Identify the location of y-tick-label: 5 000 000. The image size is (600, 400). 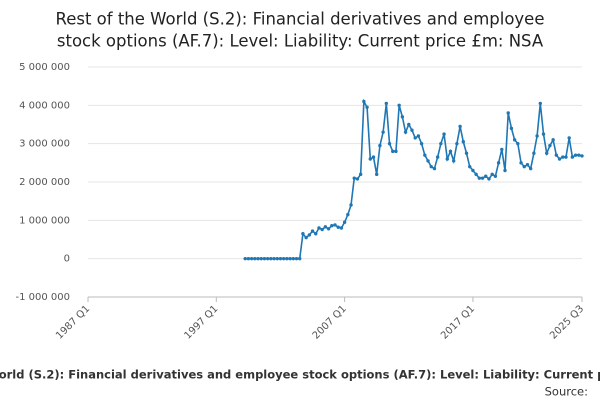
(44, 67).